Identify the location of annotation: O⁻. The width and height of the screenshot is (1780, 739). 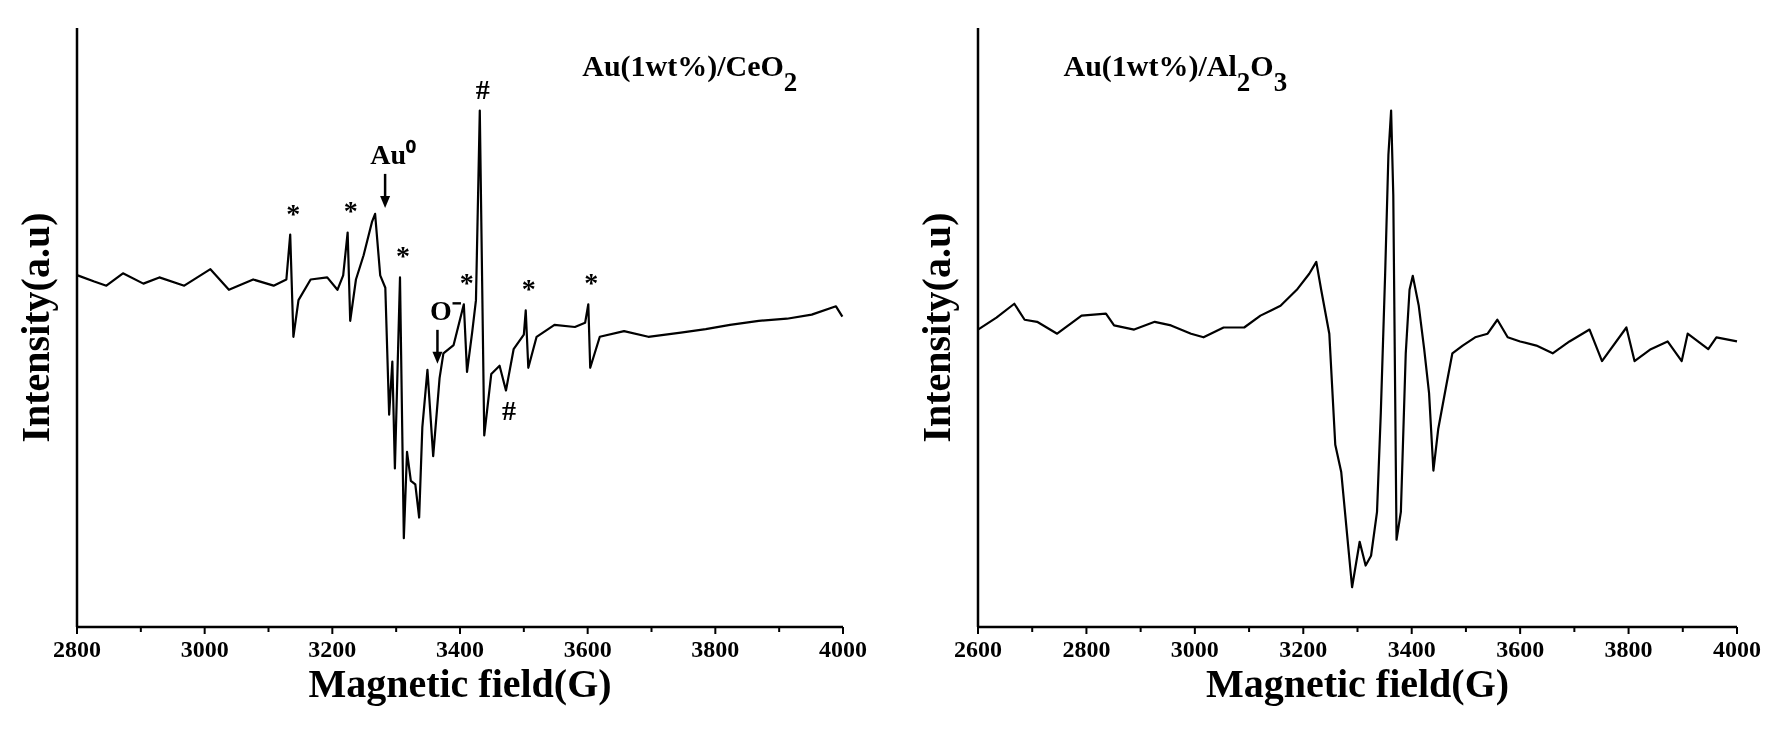
(445, 310).